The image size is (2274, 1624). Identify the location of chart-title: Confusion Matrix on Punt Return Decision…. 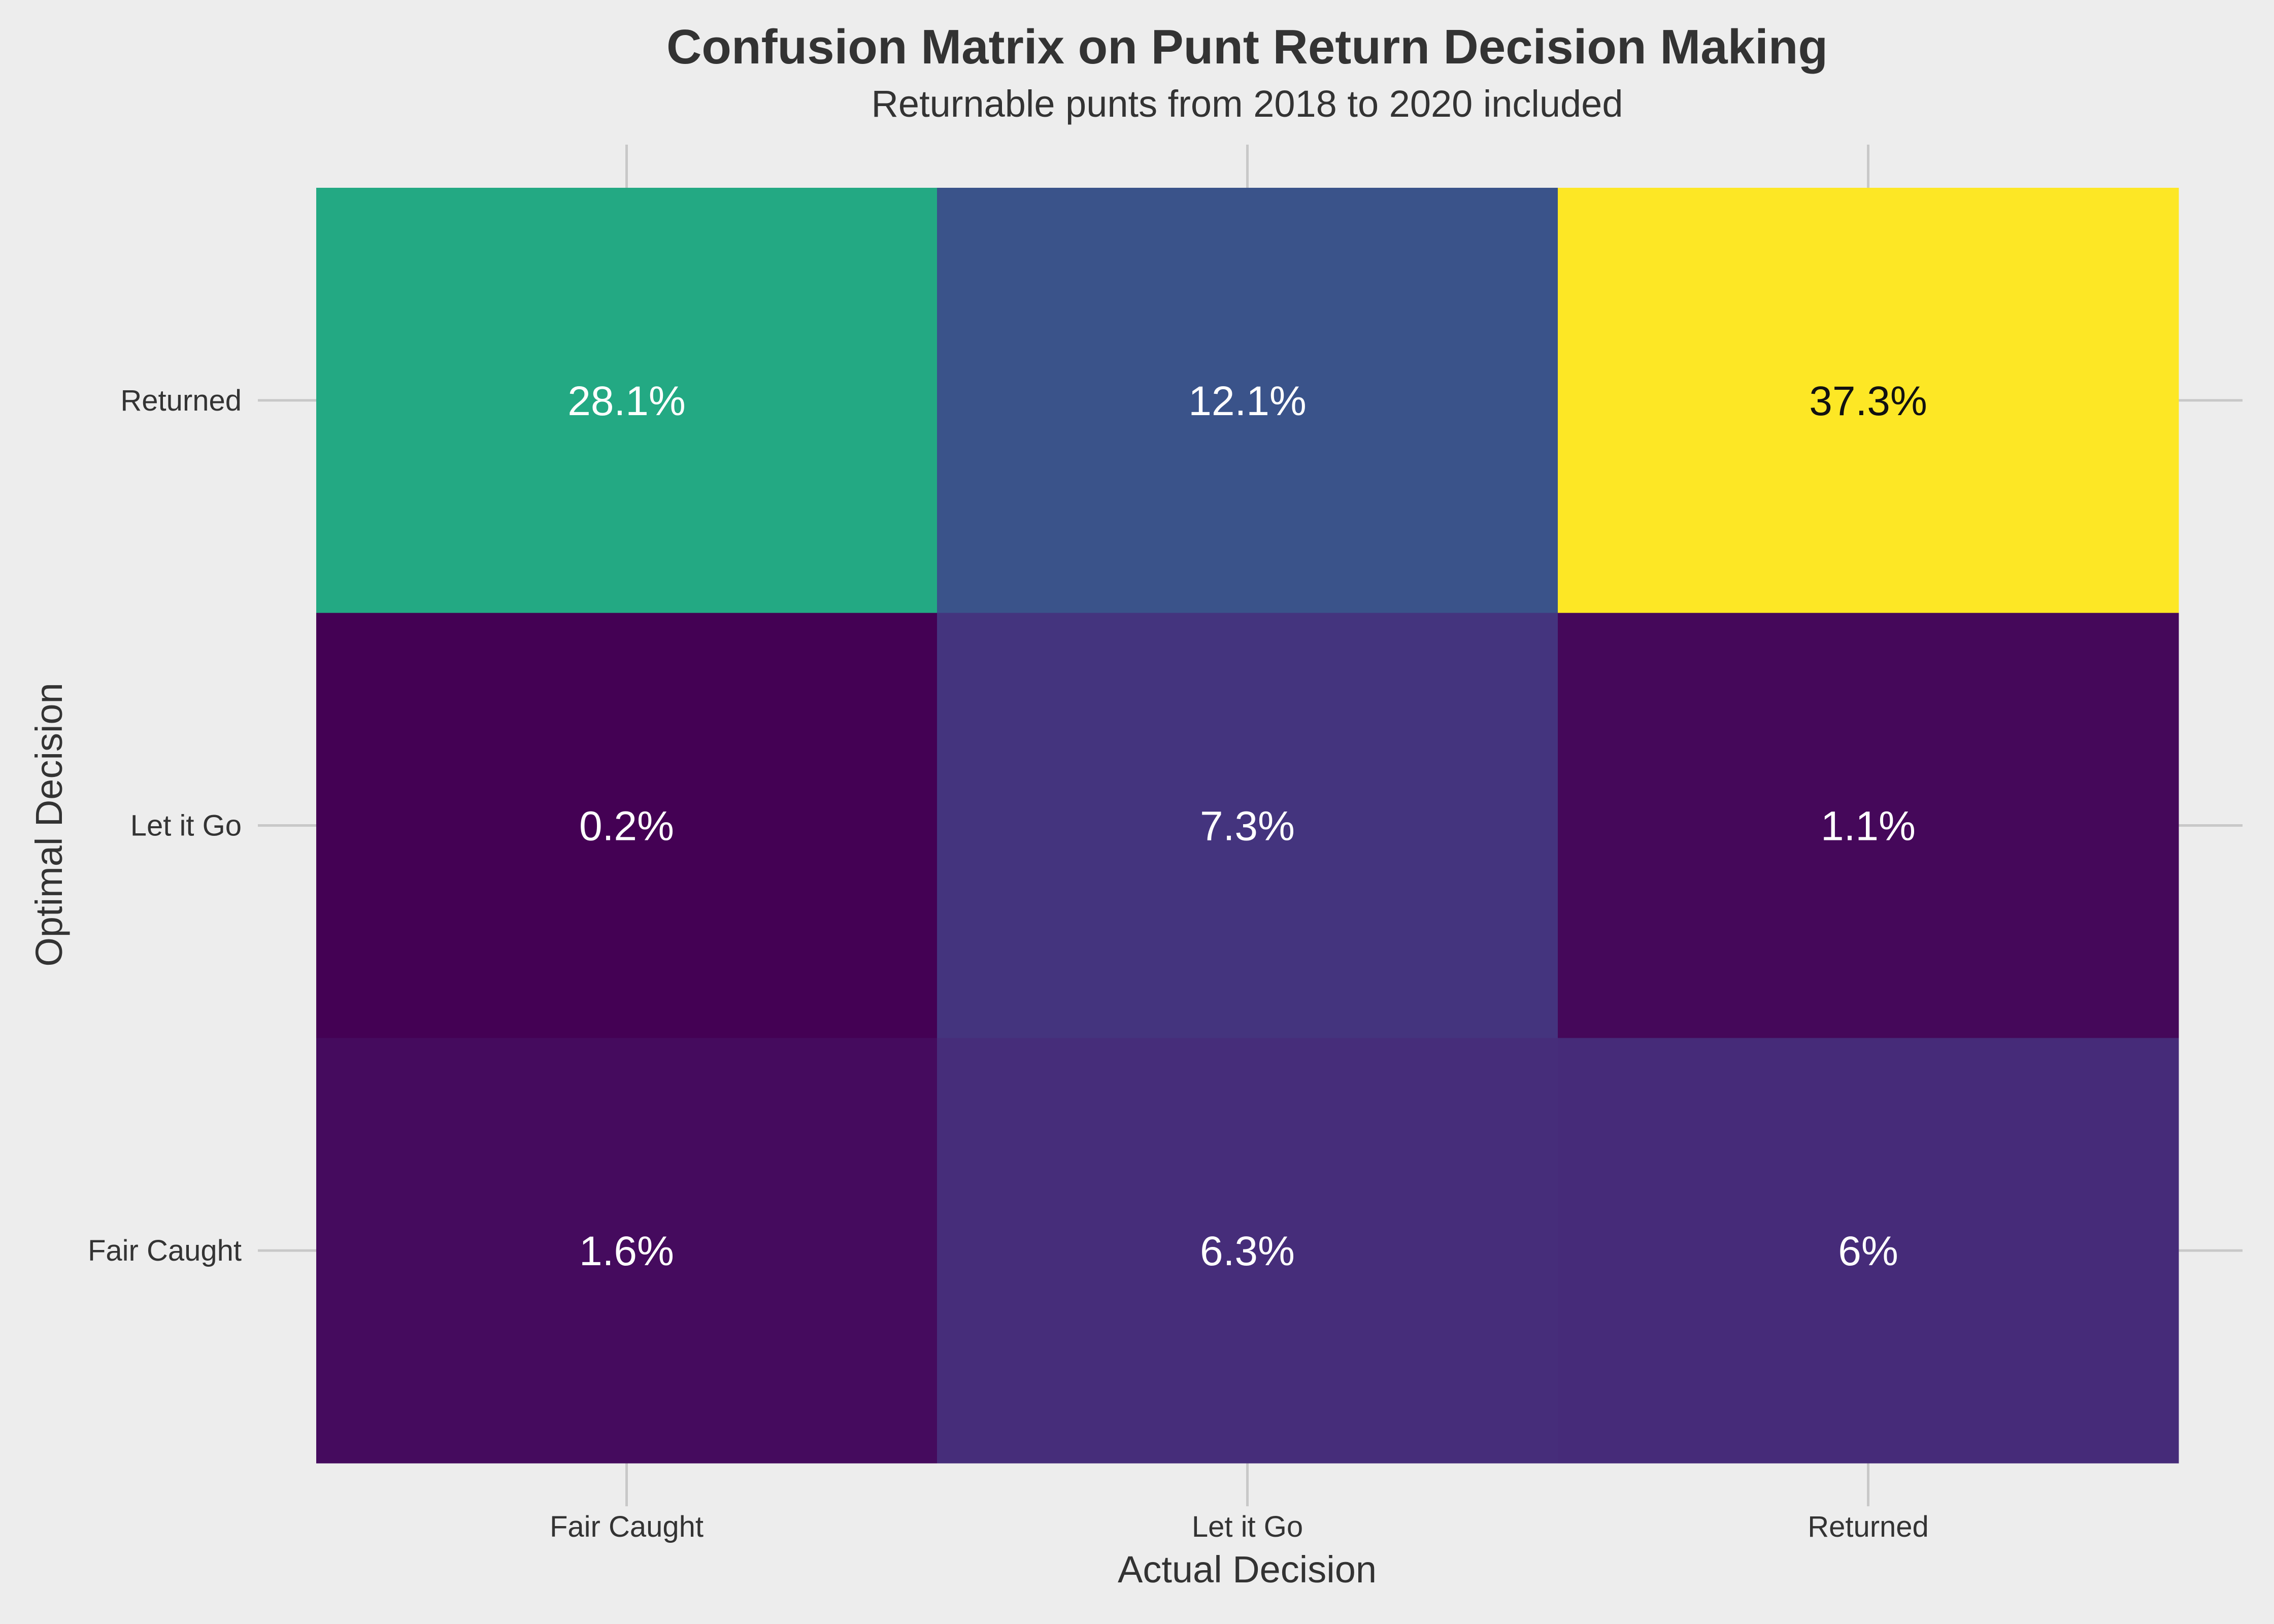
(1247, 47).